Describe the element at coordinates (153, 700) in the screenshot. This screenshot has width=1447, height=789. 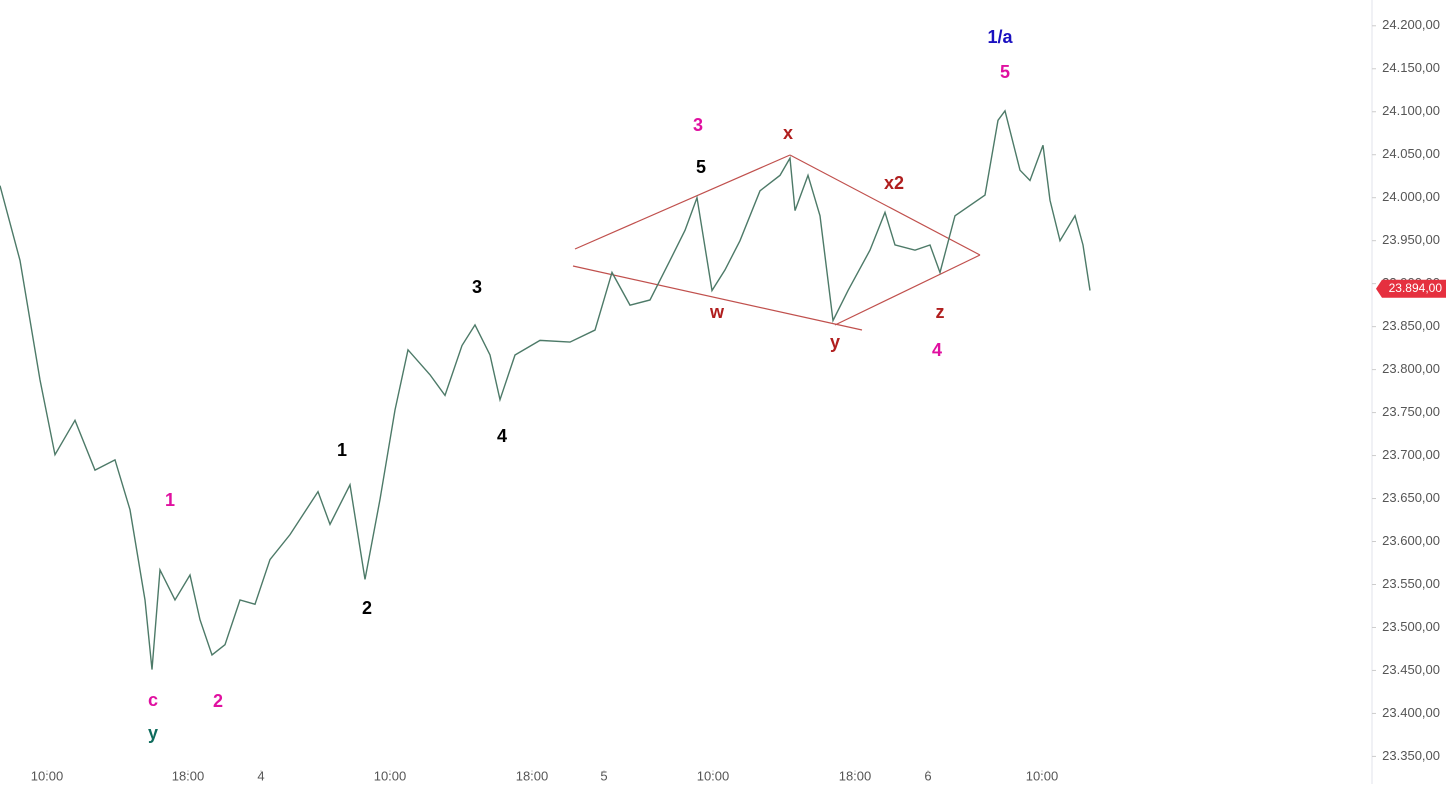
I see `wave-label: c` at that location.